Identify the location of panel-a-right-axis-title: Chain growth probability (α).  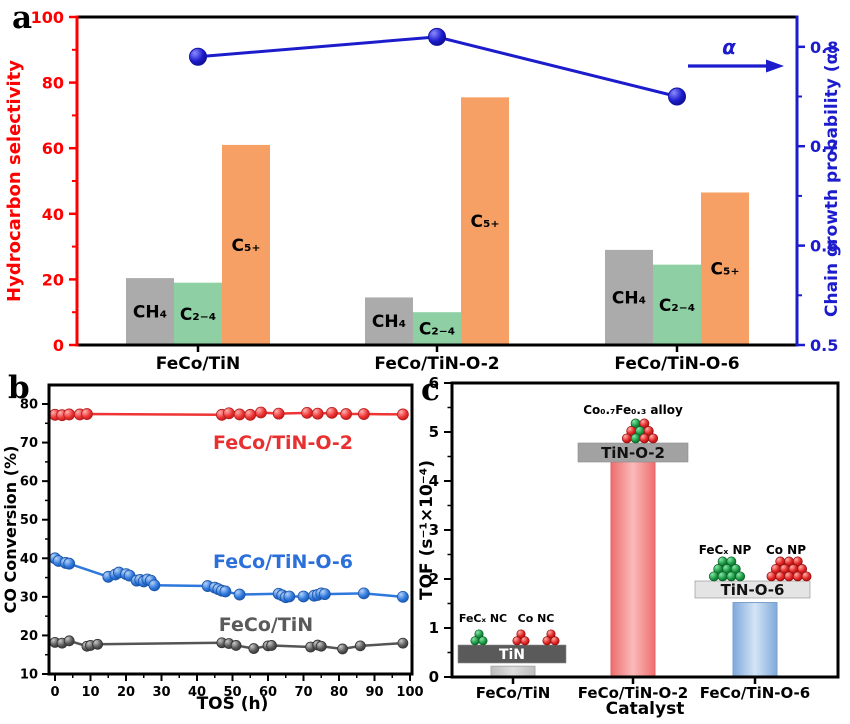
(832, 181).